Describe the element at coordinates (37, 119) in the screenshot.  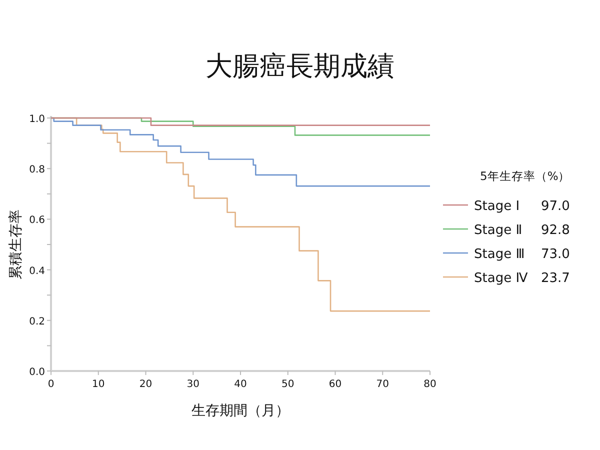
I see `y-tick-label: 1.0` at that location.